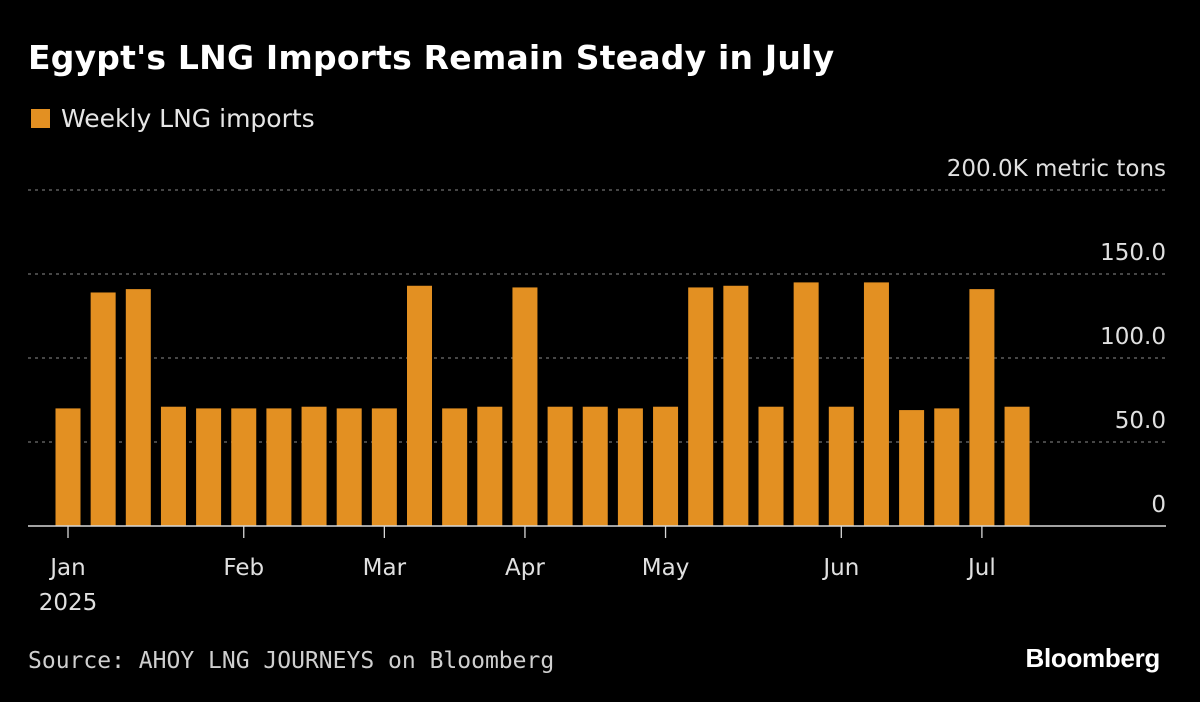 The height and width of the screenshot is (702, 1200). What do you see at coordinates (1140, 421) in the screenshot?
I see `y-tick-label: 50.0` at bounding box center [1140, 421].